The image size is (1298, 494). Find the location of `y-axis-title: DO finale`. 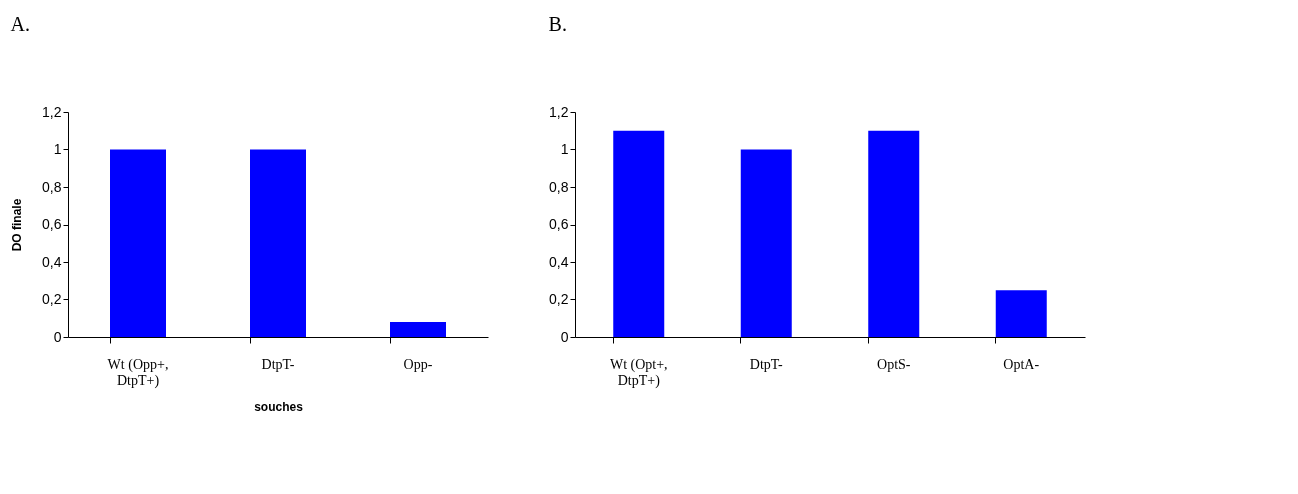

y-axis-title: DO finale is located at coordinates (17, 225).